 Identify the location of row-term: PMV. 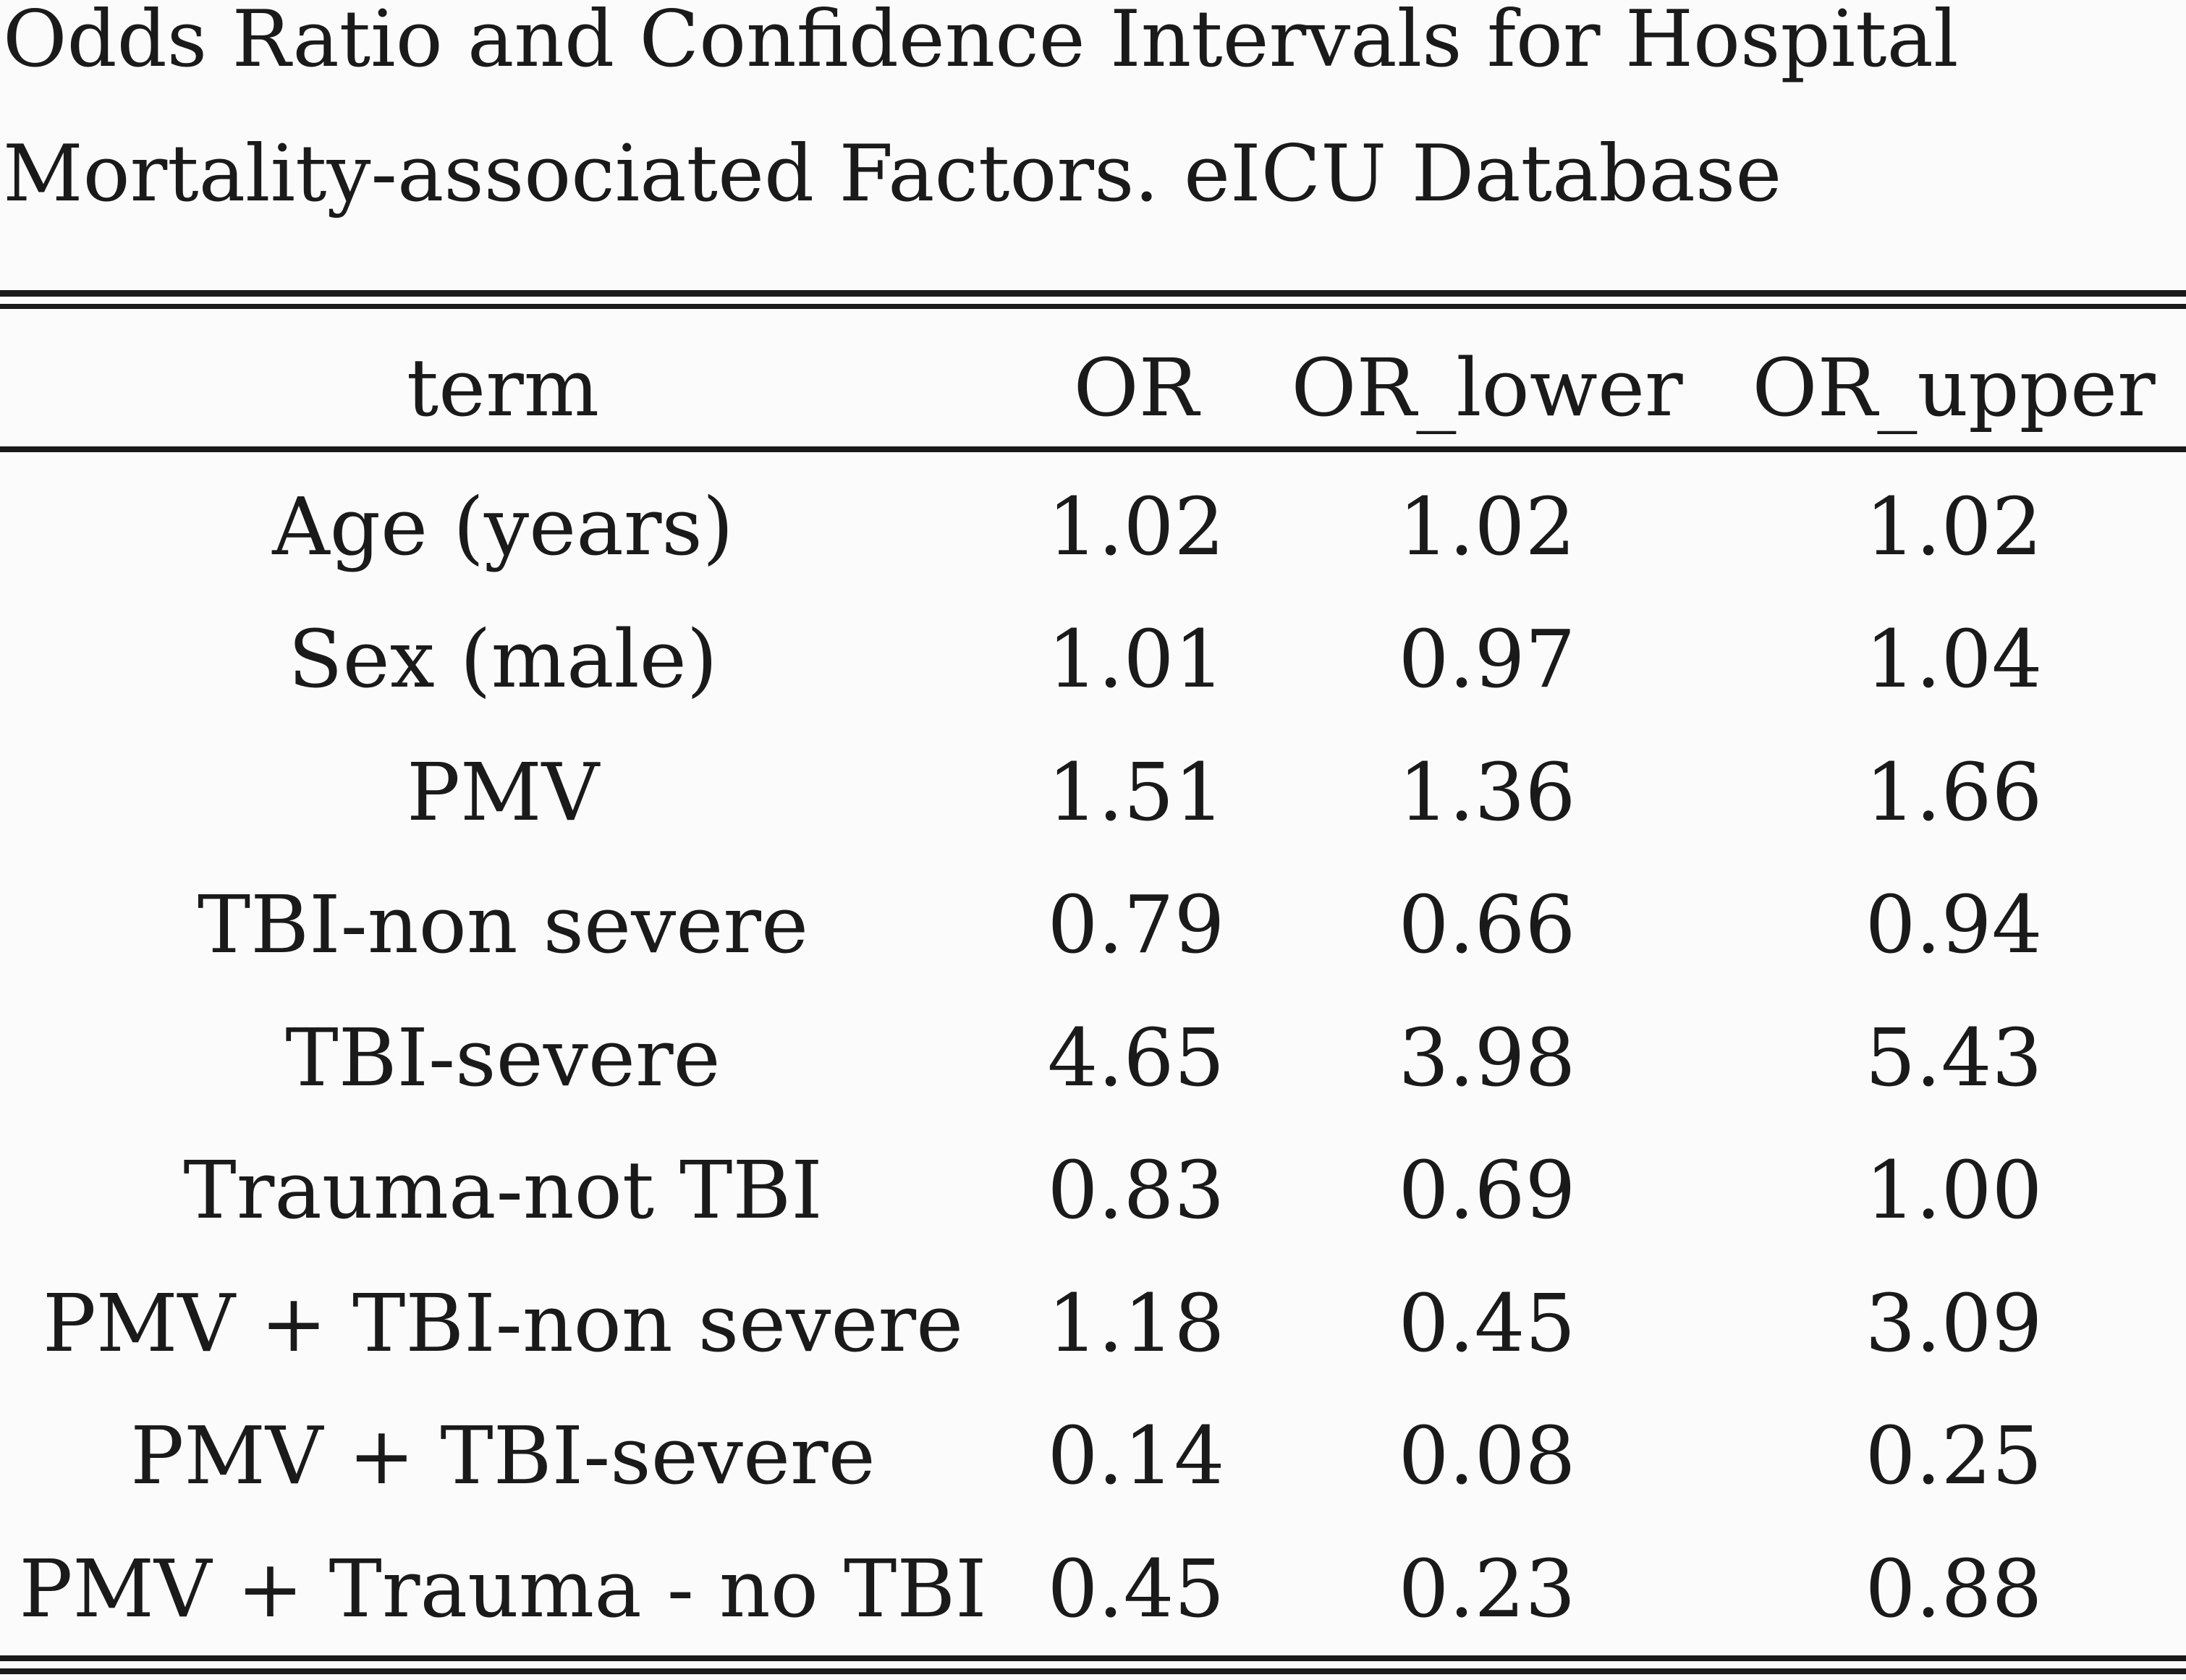
(503, 792).